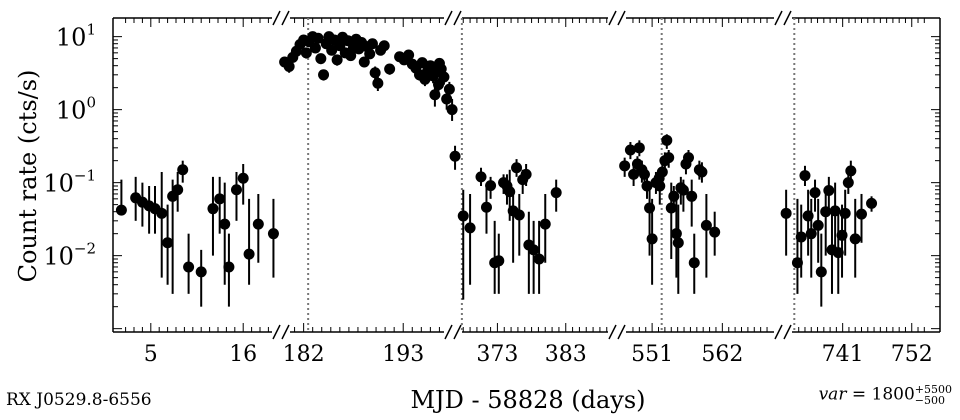 The width and height of the screenshot is (960, 420). Describe the element at coordinates (76, 109) in the screenshot. I see `y-tick-label: 100` at that location.